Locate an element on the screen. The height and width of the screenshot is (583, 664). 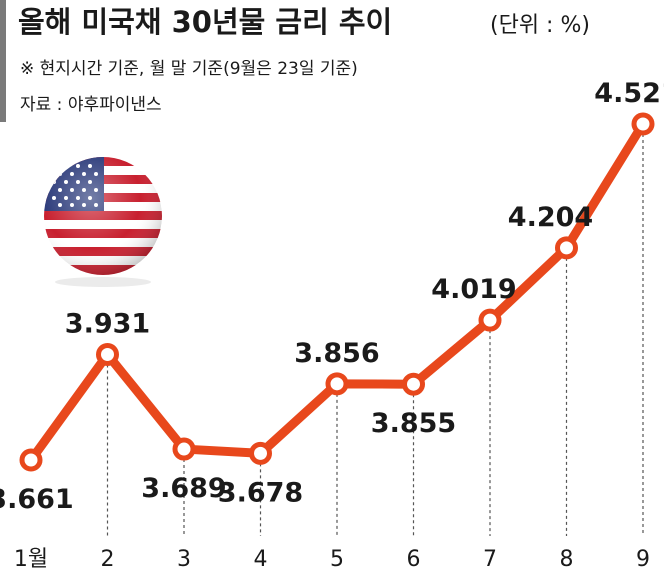
unit-label: (단위 : %) is located at coordinates (540, 25).